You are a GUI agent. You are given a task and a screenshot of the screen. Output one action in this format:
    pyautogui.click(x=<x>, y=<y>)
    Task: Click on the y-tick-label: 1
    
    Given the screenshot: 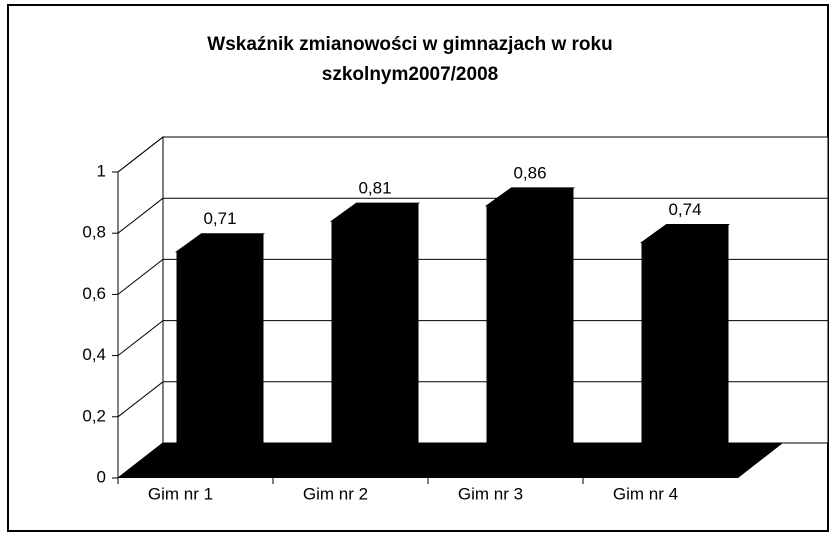 What is the action you would take?
    pyautogui.click(x=101, y=170)
    